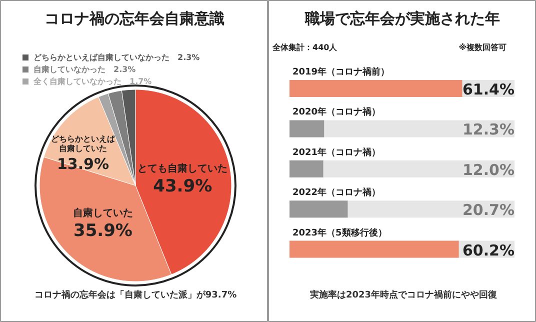 The width and height of the screenshot is (536, 322). Describe the element at coordinates (339, 232) in the screenshot. I see `y-tick-label: 2023年（5類移行後）` at that location.